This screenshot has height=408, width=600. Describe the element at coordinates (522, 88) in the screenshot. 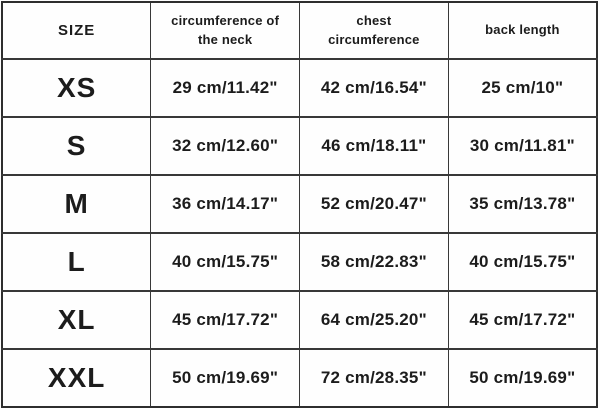

I see `back-length-value-cell: 25 cm/10"` at that location.